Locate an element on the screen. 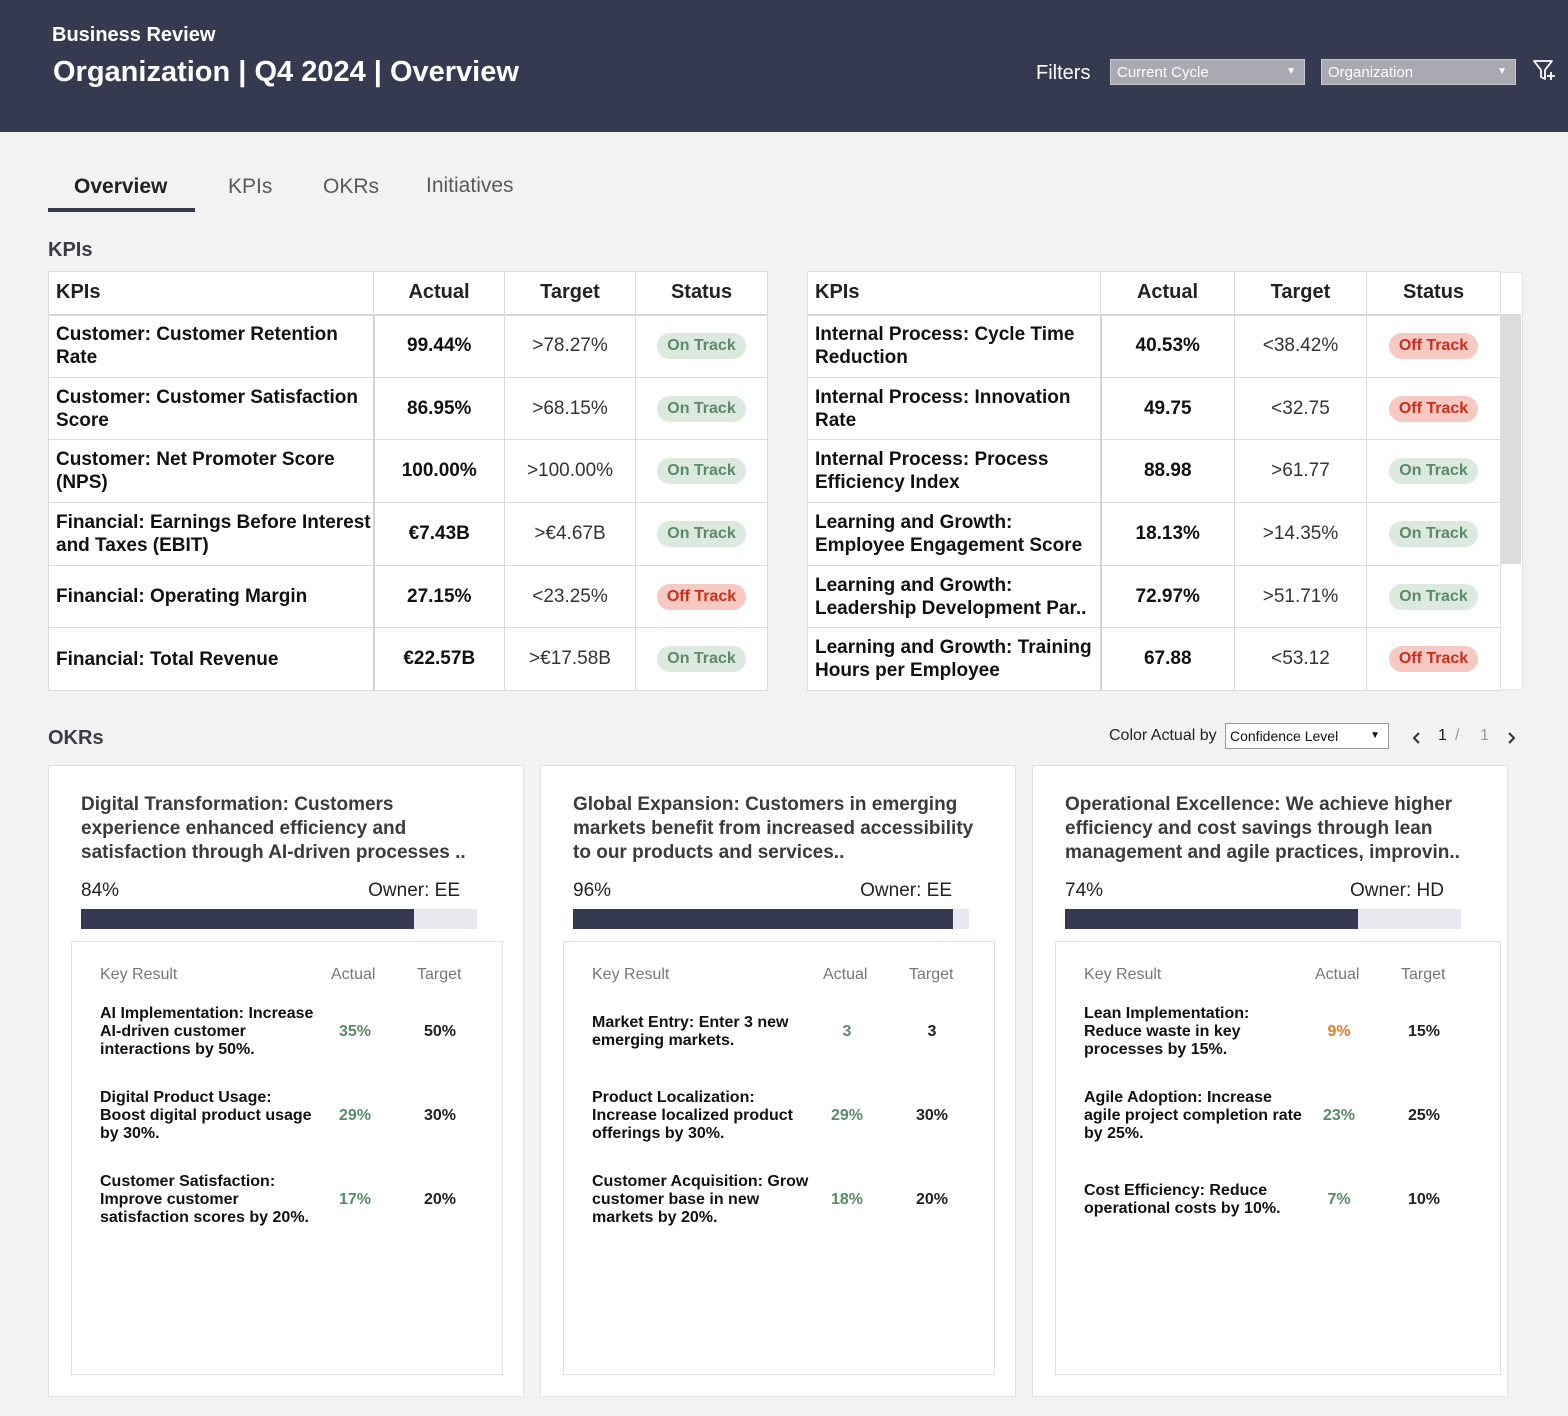  page-subtitle: Business Review is located at coordinates (134, 35).